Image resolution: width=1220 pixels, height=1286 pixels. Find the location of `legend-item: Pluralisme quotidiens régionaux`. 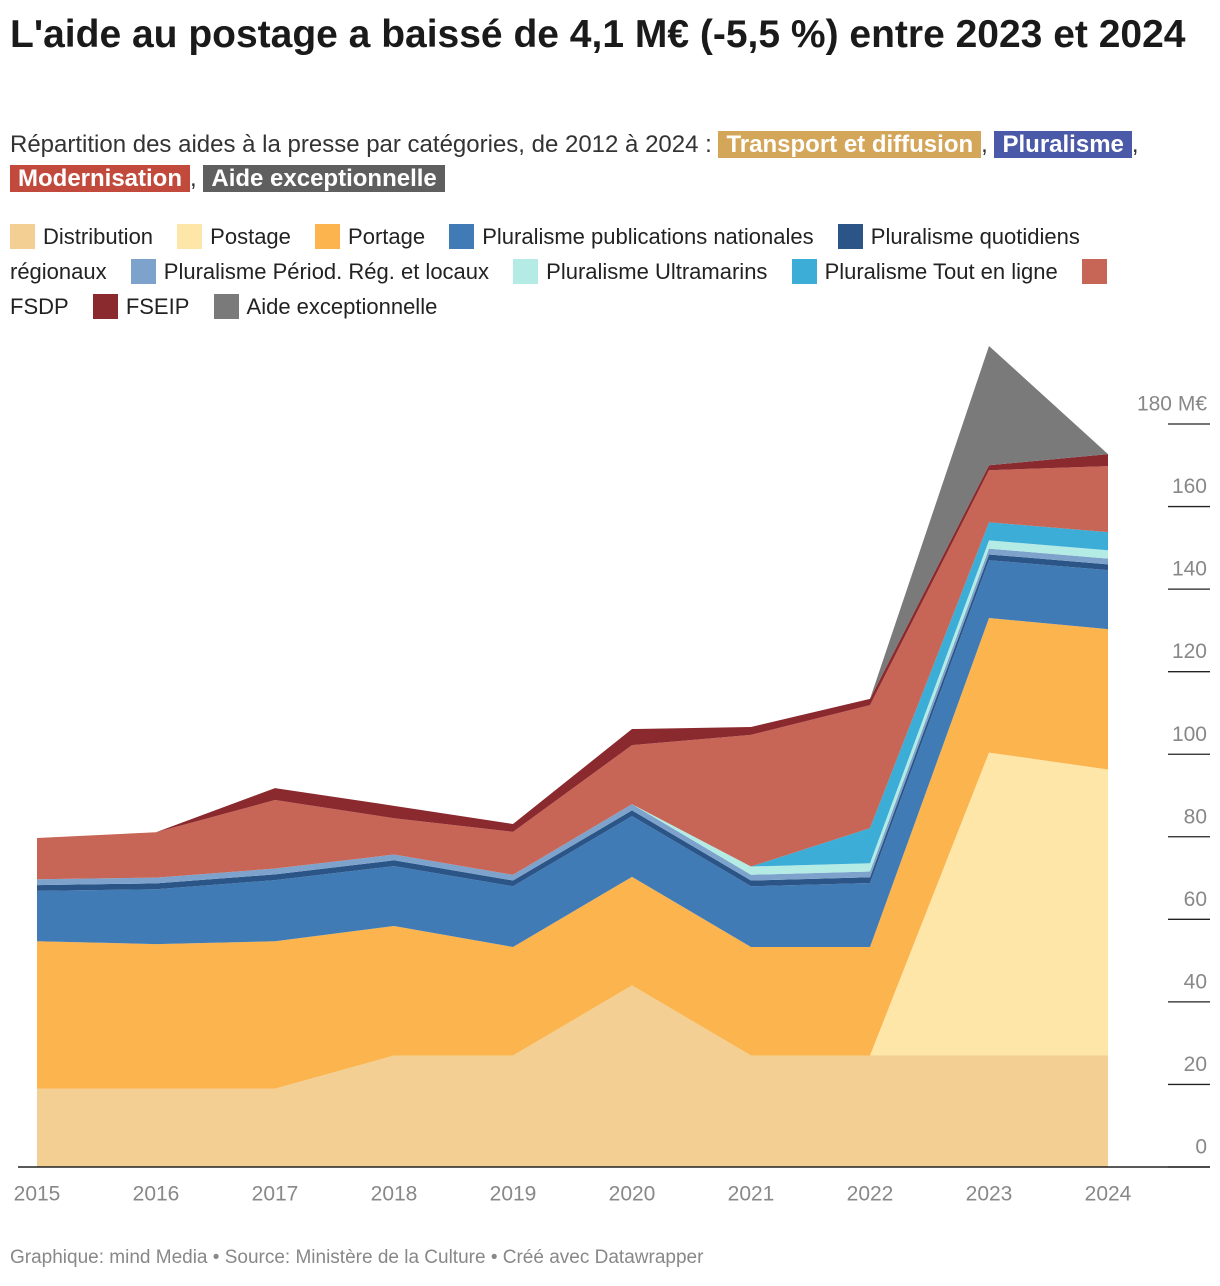

legend-item: Pluralisme quotidiens régionaux is located at coordinates (545, 254).